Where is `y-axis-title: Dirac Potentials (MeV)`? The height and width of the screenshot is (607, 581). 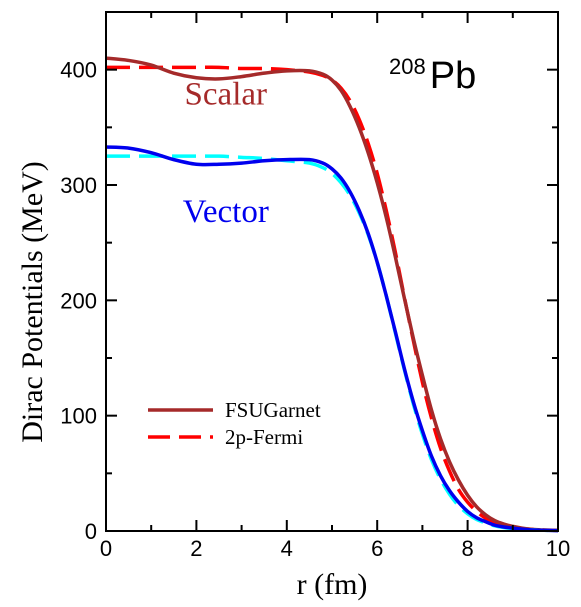
y-axis-title: Dirac Potentials (MeV) is located at coordinates (32, 302).